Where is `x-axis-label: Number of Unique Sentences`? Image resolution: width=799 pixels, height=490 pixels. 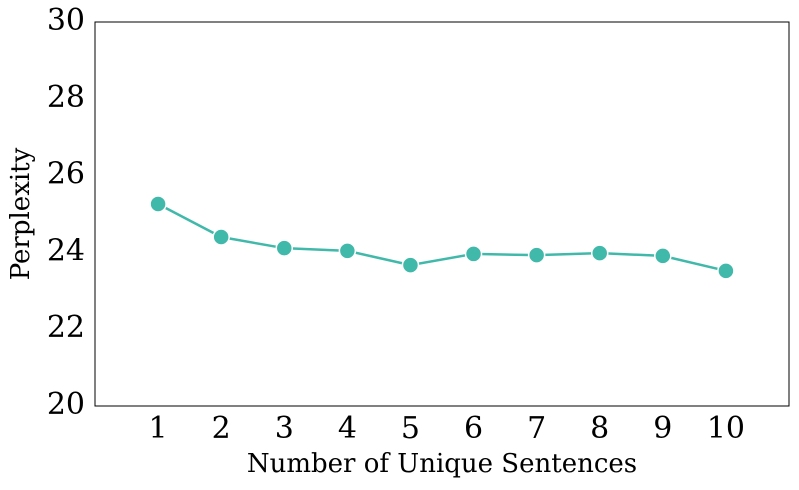 x-axis-label: Number of Unique Sentences is located at coordinates (442, 464).